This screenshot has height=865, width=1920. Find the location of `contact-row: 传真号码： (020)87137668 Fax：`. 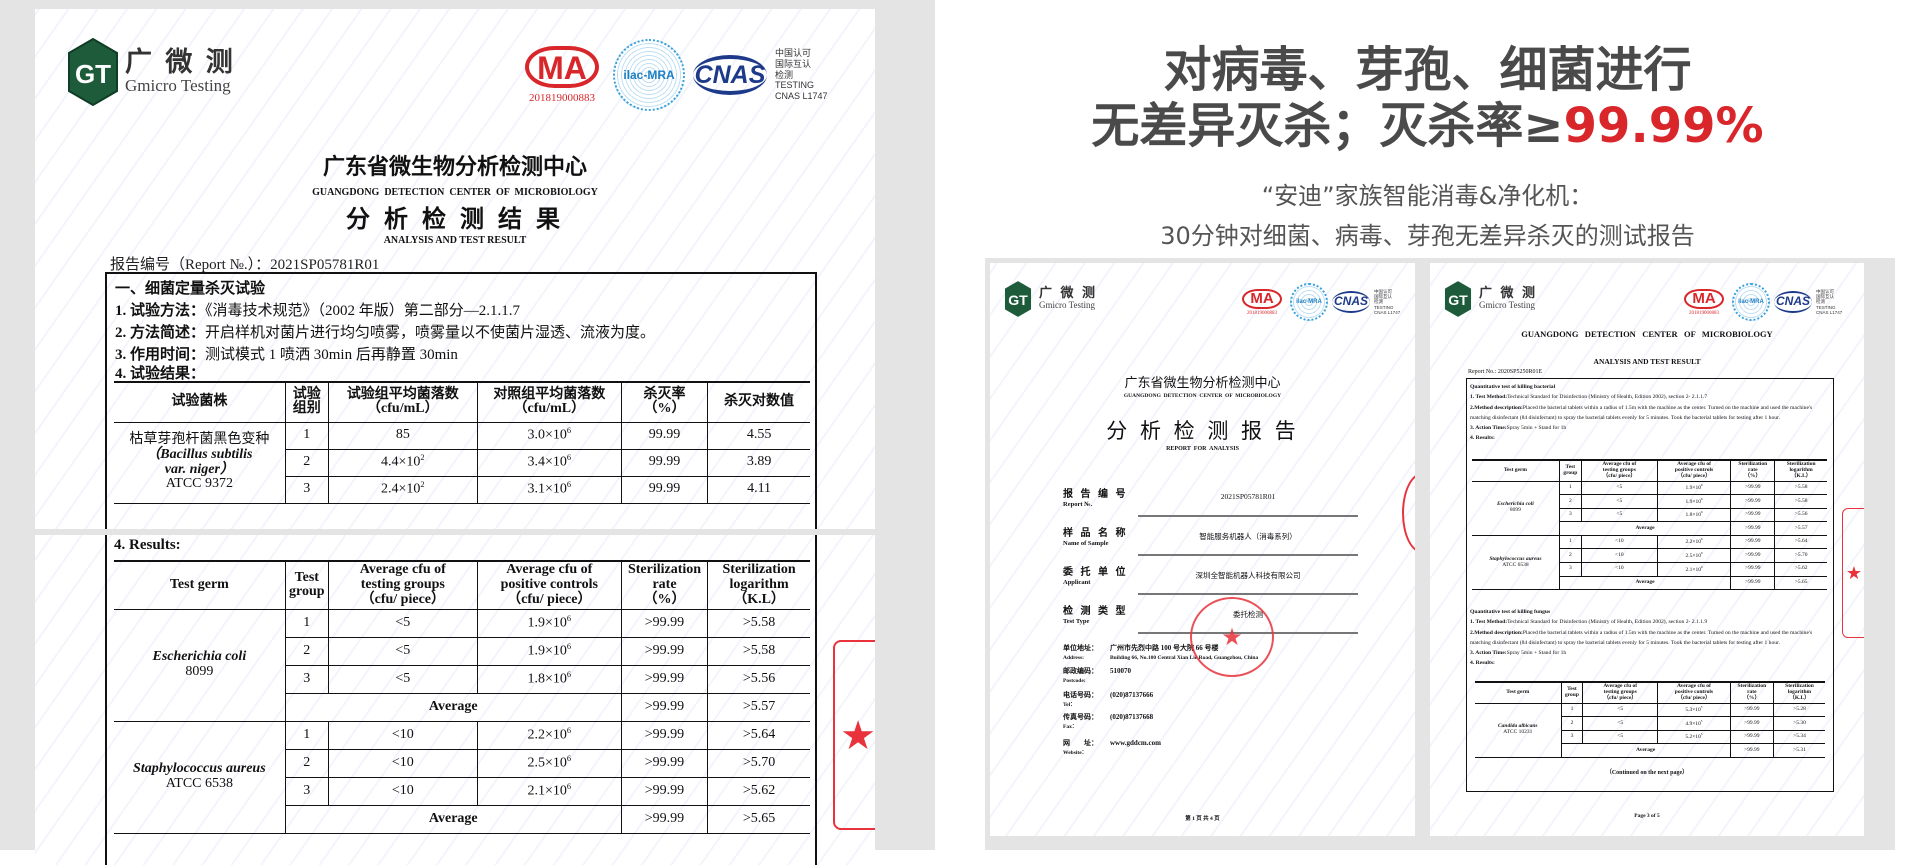

contact-row: 传真号码： (020)87137668 Fax： is located at coordinates (1108, 721).